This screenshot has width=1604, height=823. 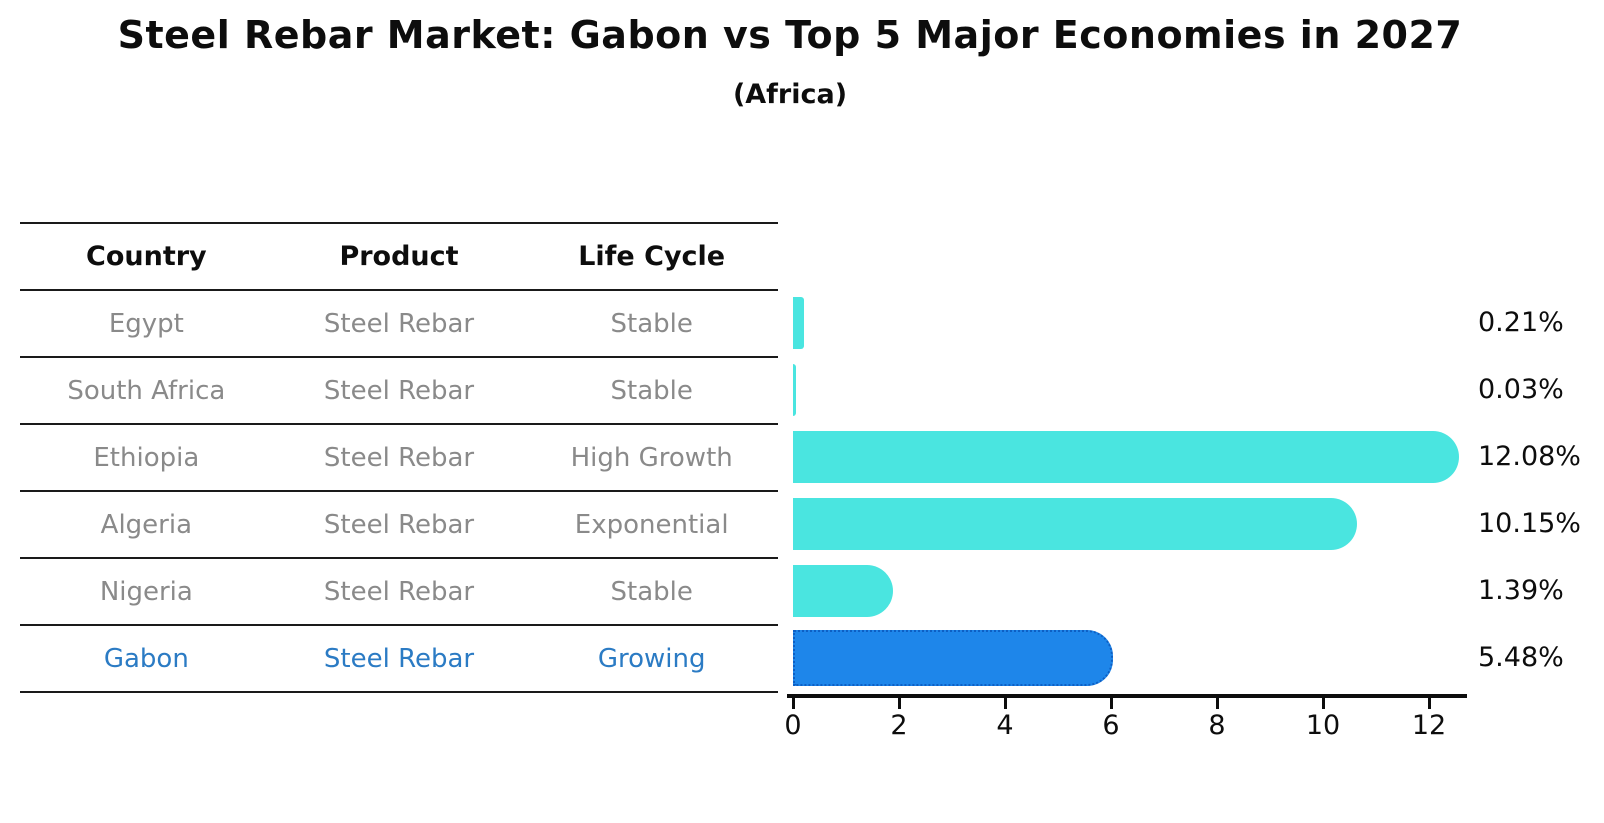 I want to click on value-row-egypt: 0.21%, so click(x=1529, y=322).